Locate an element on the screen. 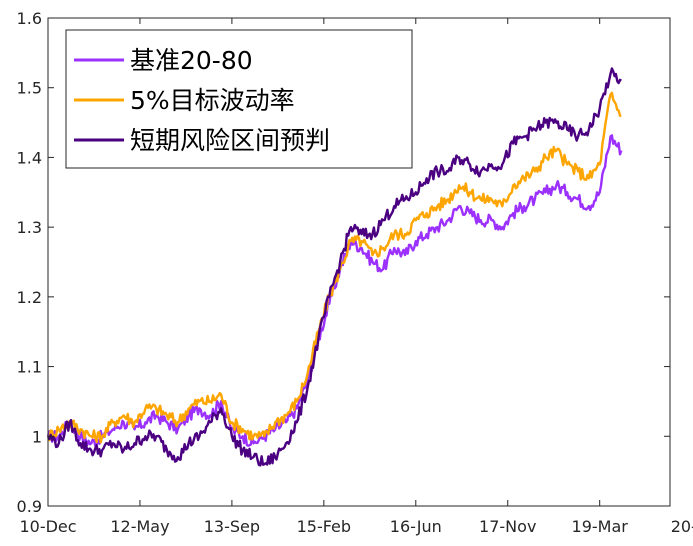 The height and width of the screenshot is (546, 693). x-tick-label: 13-Sep is located at coordinates (232, 526).